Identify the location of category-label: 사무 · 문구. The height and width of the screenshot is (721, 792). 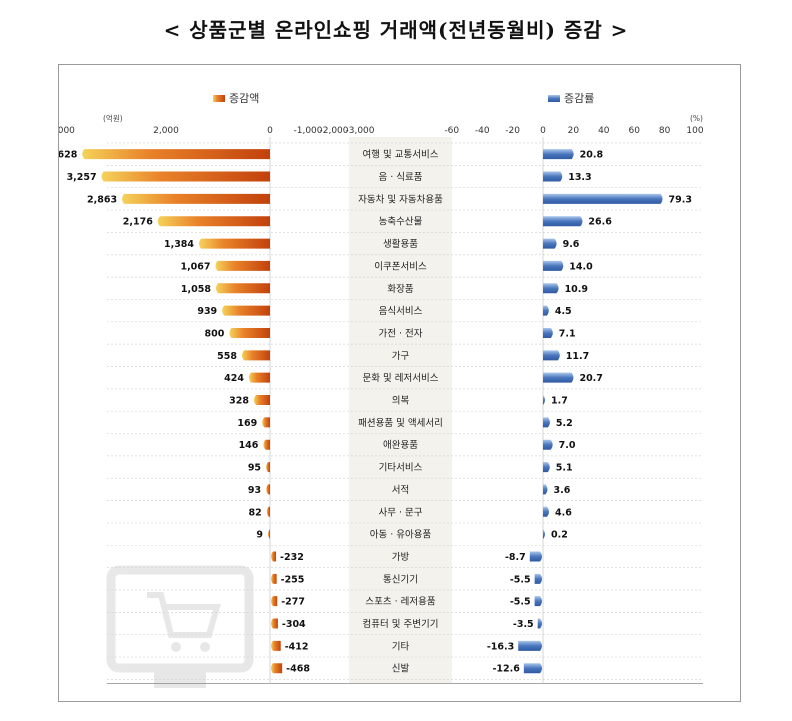
(400, 512).